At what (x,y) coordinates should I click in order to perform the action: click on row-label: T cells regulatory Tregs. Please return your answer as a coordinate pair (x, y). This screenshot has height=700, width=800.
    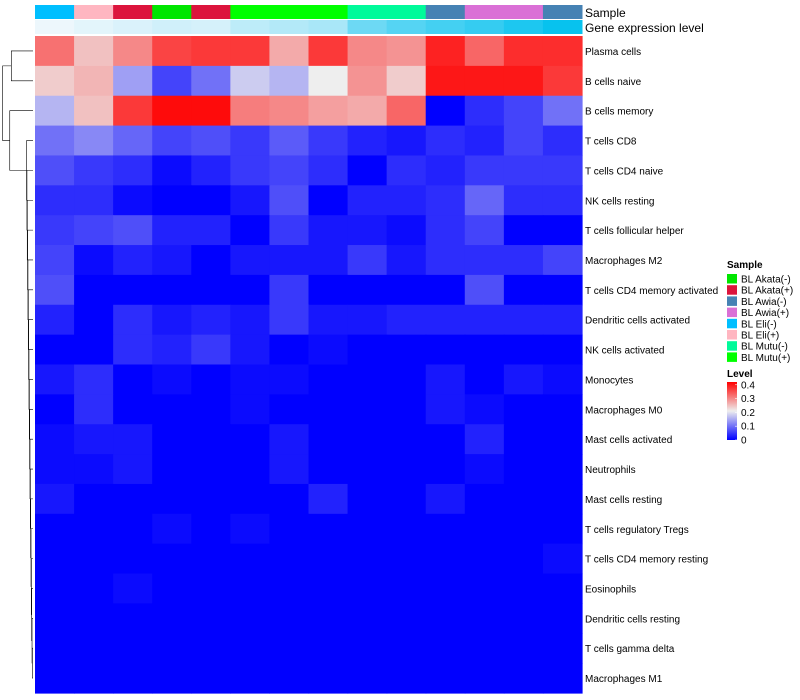
    Looking at the image, I should click on (637, 530).